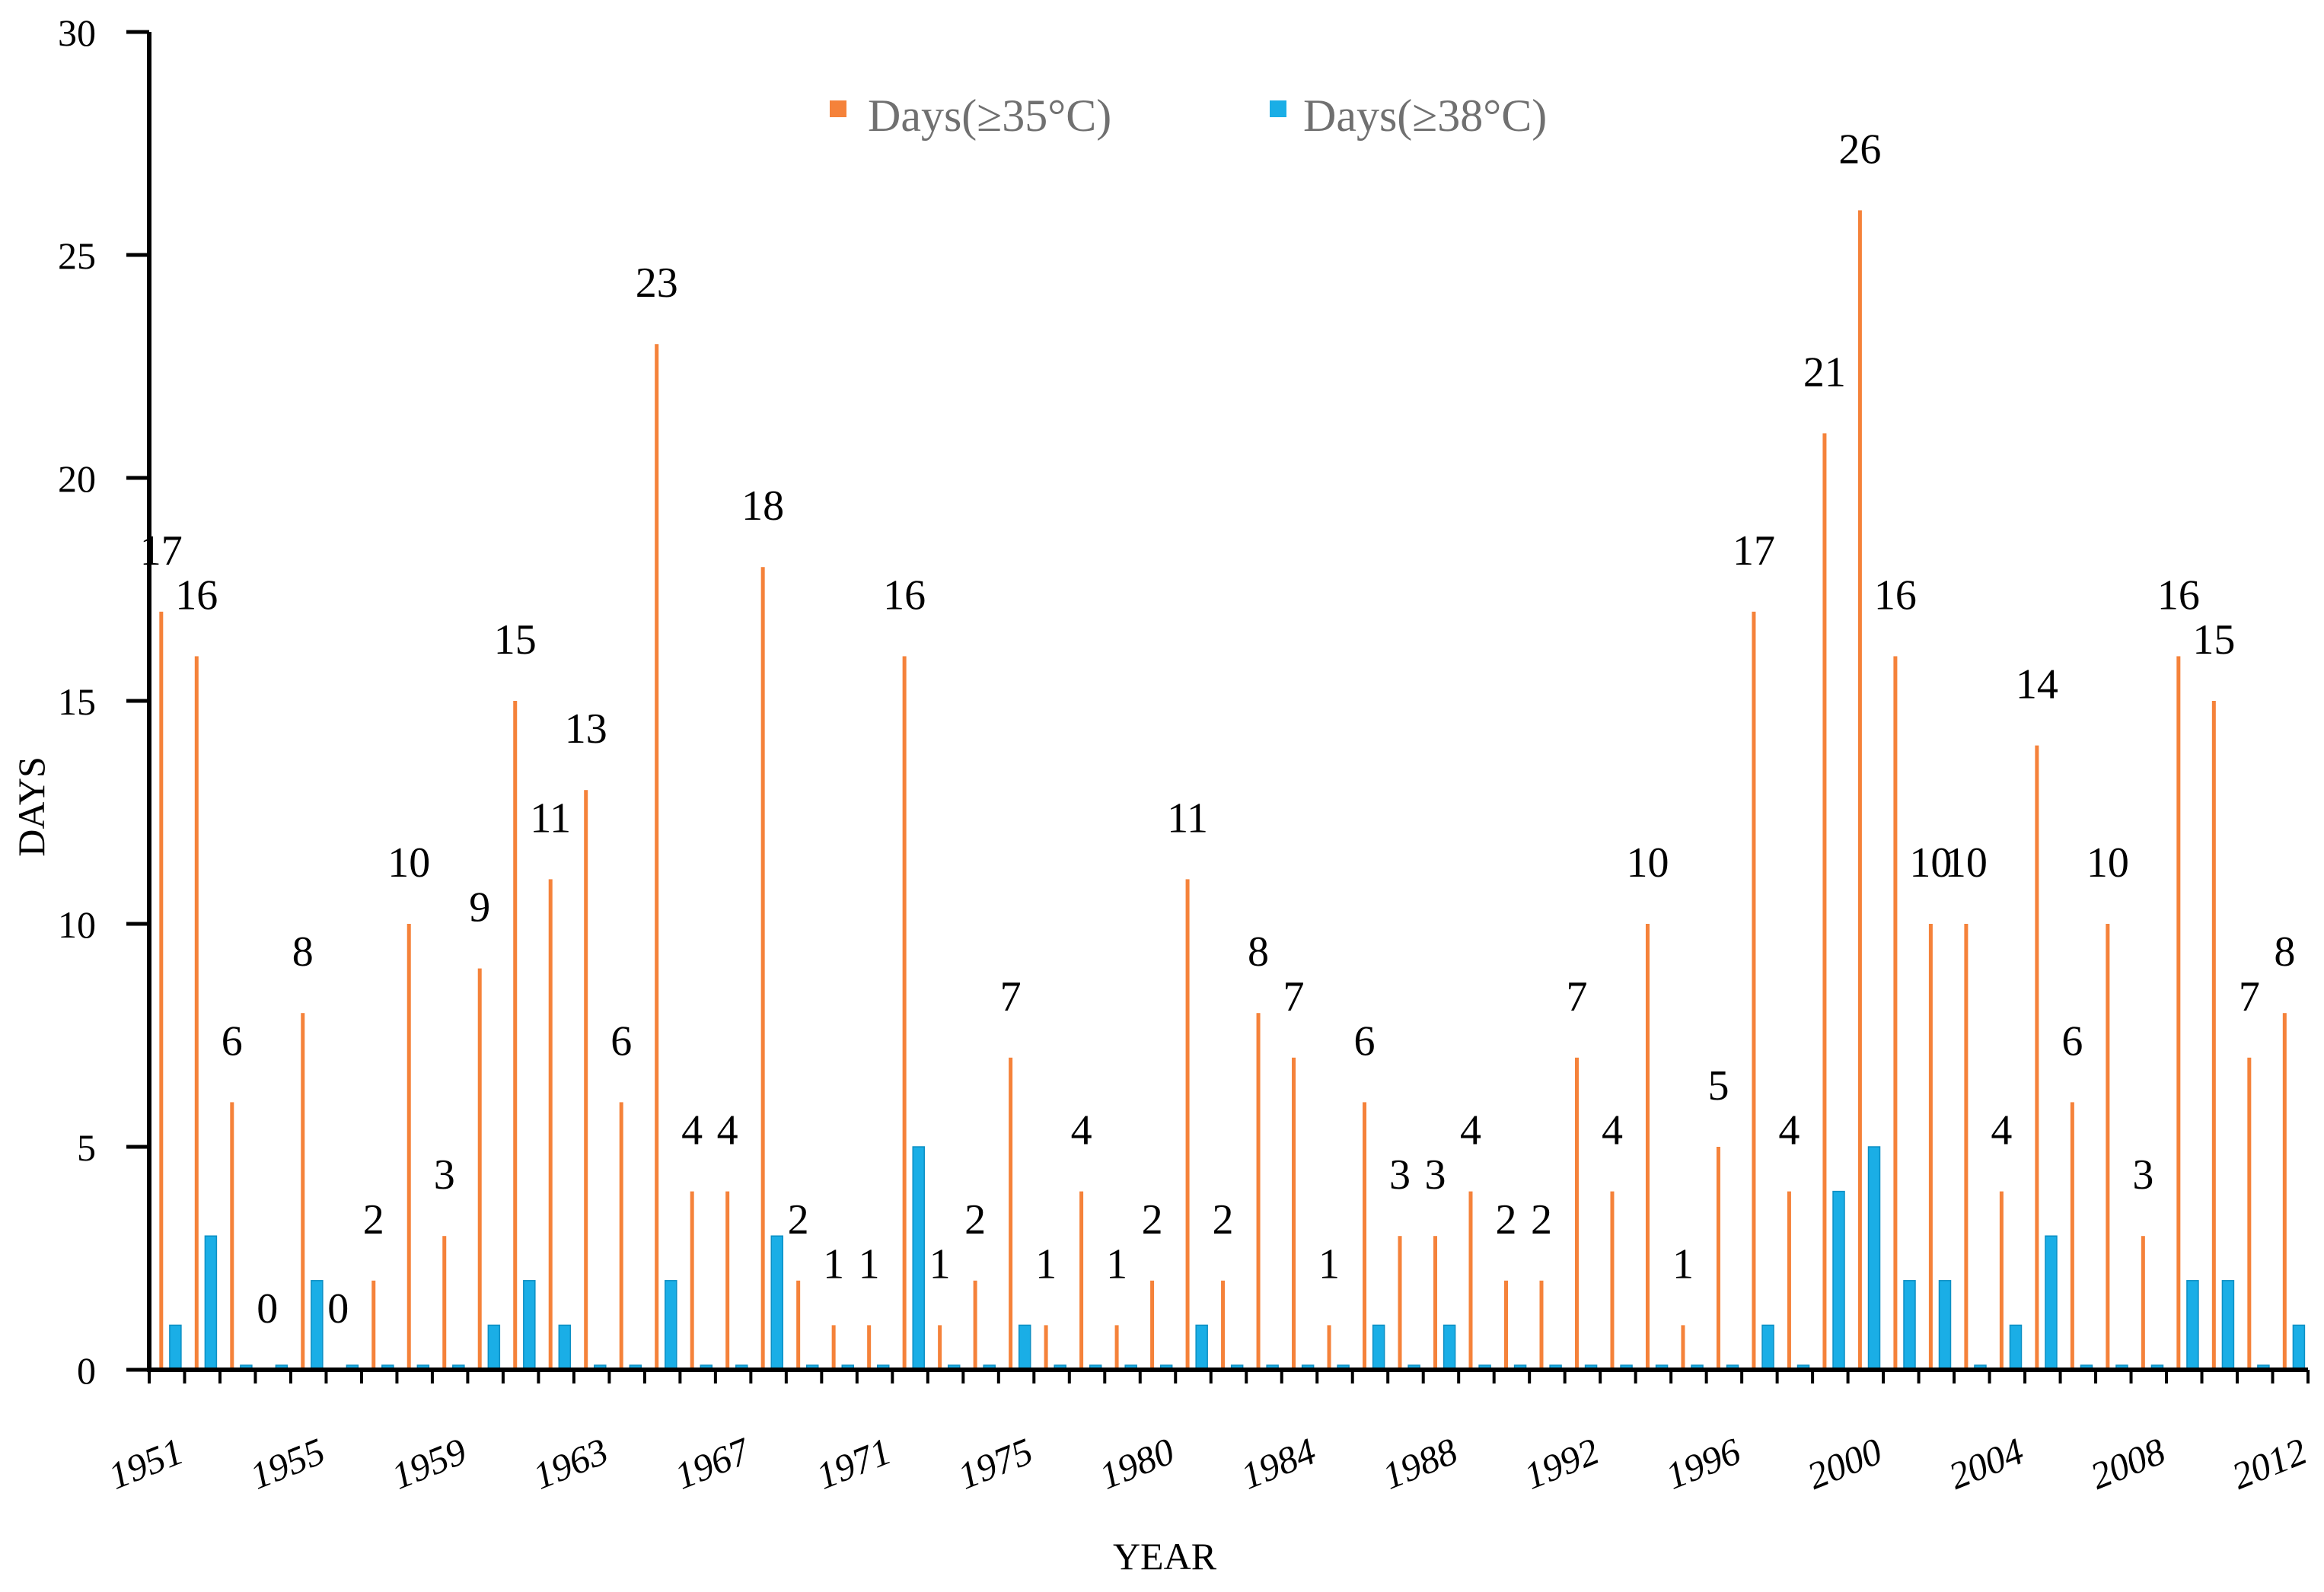 The image size is (2324, 1592). I want to click on x-axis-title: YEAR, so click(1165, 1556).